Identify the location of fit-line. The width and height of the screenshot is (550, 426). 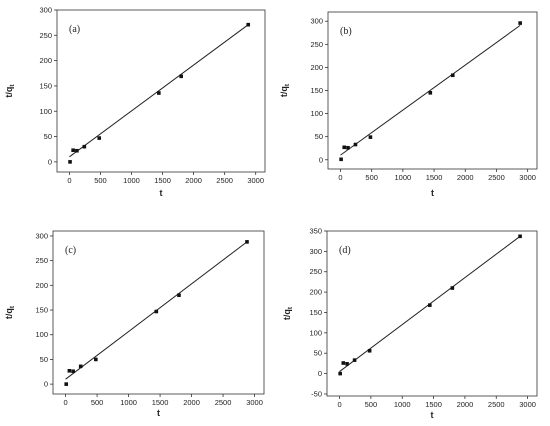
(159, 91).